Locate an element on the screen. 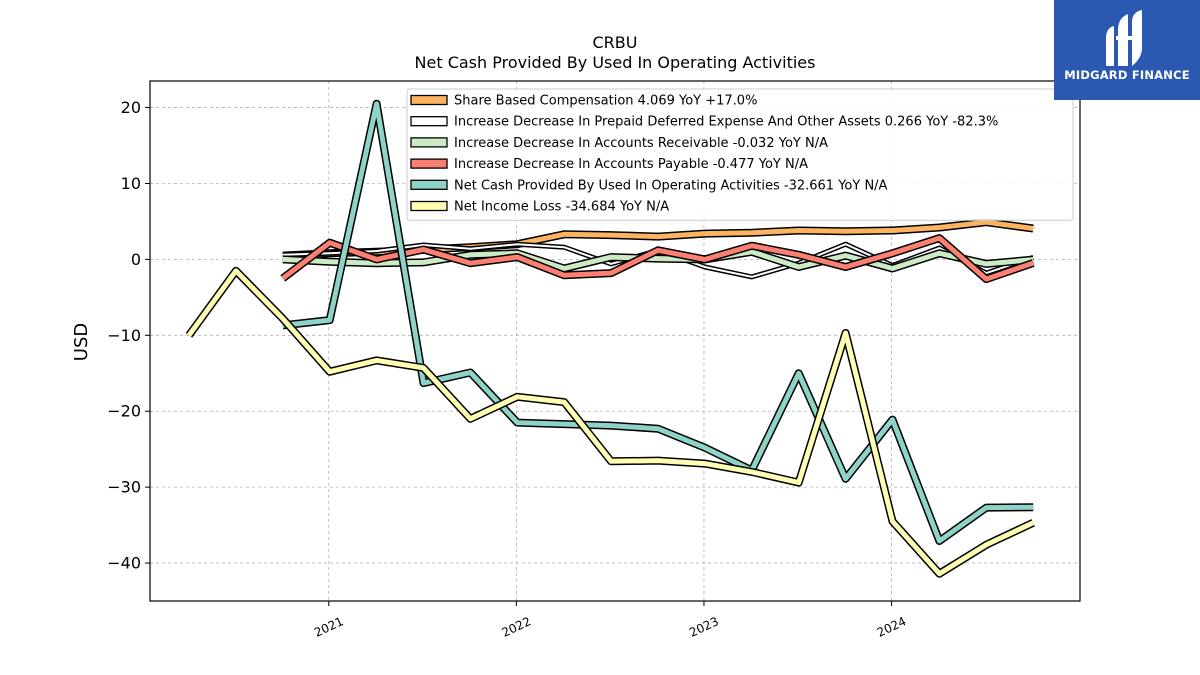  legend-label: Net Income Loss -34.684 YoY N/A is located at coordinates (561, 207).